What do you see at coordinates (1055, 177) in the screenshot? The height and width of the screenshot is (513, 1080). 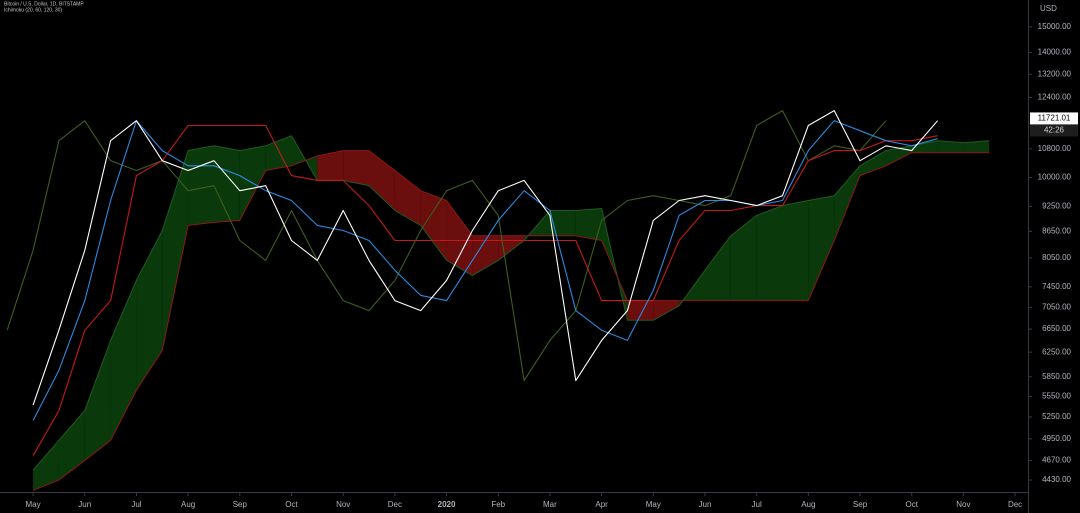 I see `y-tick-label: 10000.00` at bounding box center [1055, 177].